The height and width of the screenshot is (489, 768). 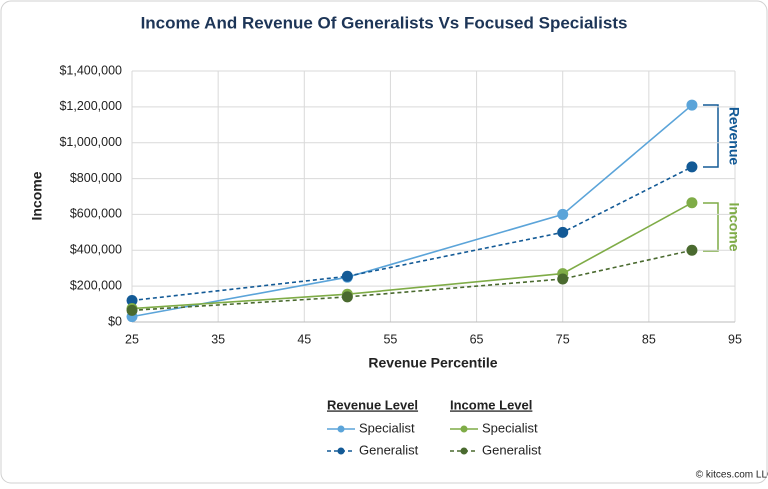 I want to click on series-line, so click(x=412, y=280).